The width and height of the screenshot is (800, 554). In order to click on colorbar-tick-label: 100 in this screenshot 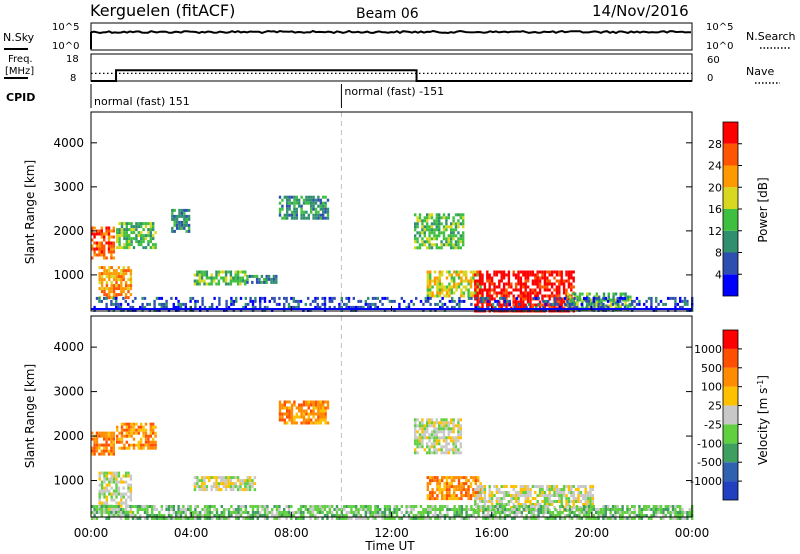, I will do `click(711, 387)`.